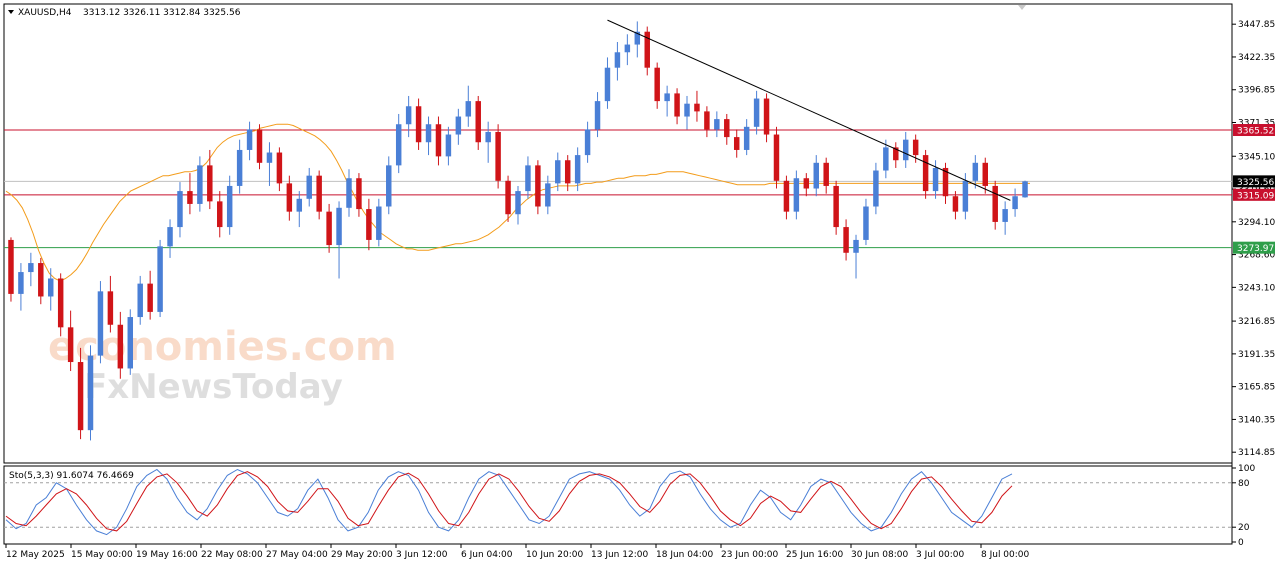 This screenshot has height=571, width=1280. Describe the element at coordinates (232, 555) in the screenshot. I see `time-tick-label: 22 May 08:00` at that location.